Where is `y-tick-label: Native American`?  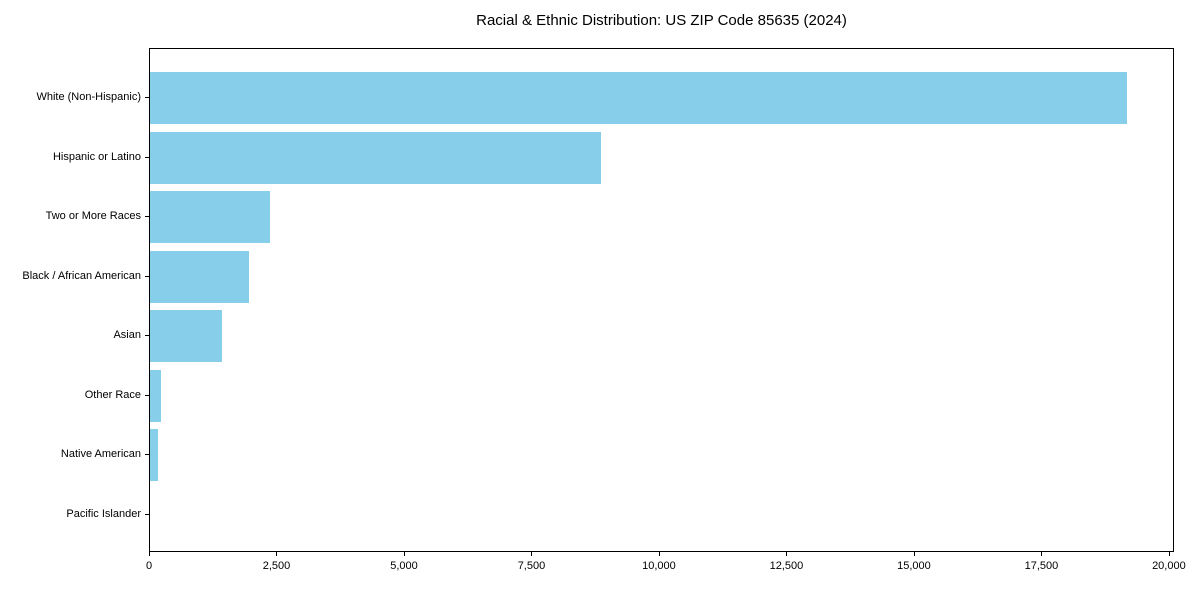
y-tick-label: Native American is located at coordinates (100, 454).